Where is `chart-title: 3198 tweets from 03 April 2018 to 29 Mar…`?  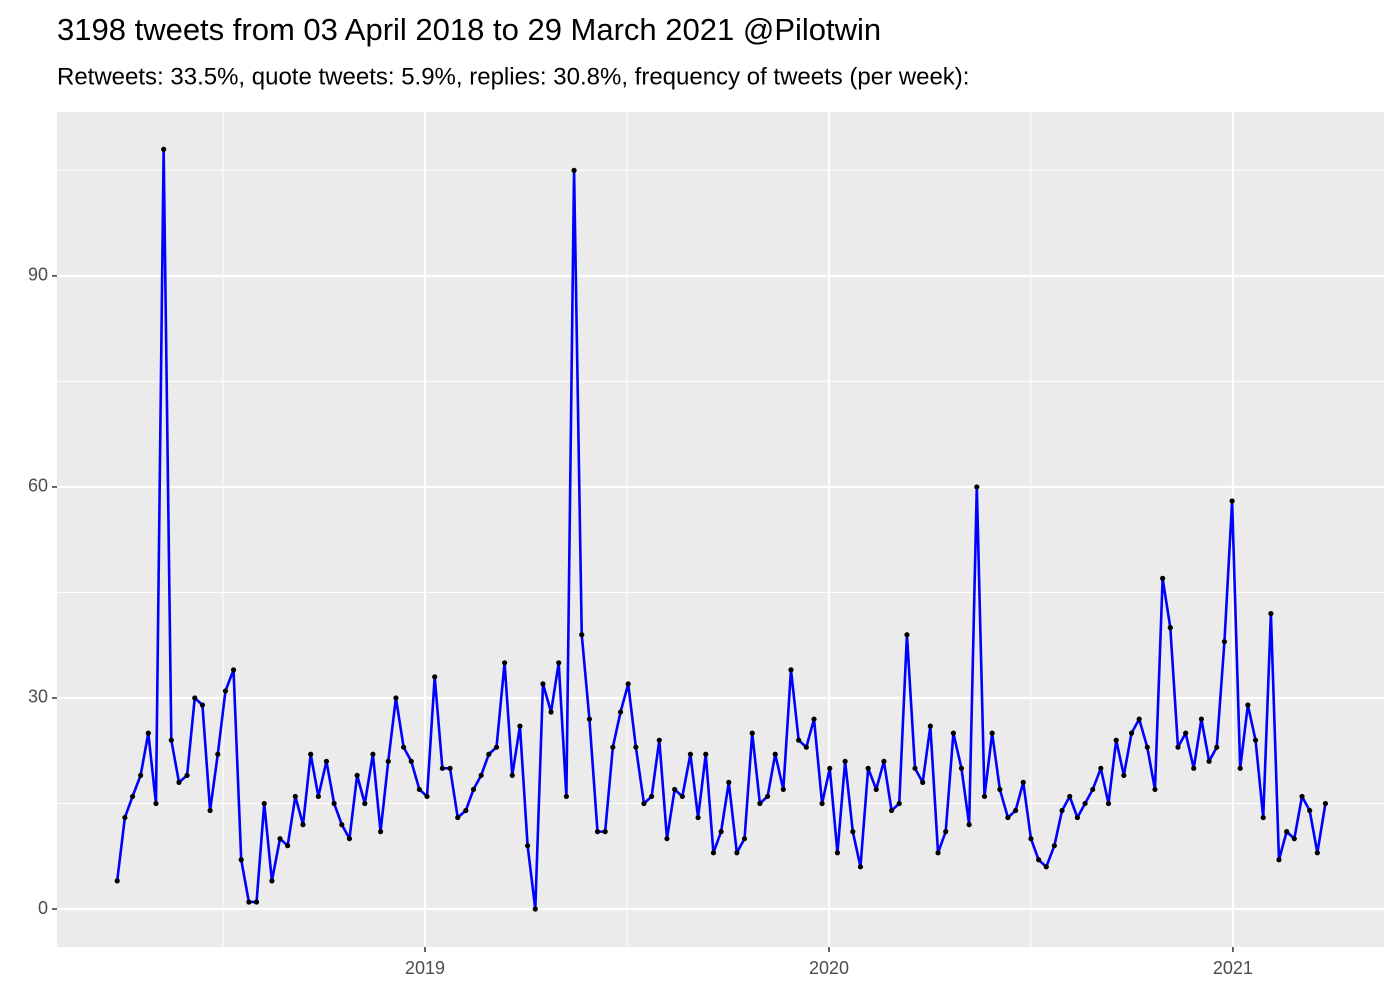 chart-title: 3198 tweets from 03 April 2018 to 29 Mar… is located at coordinates (469, 29).